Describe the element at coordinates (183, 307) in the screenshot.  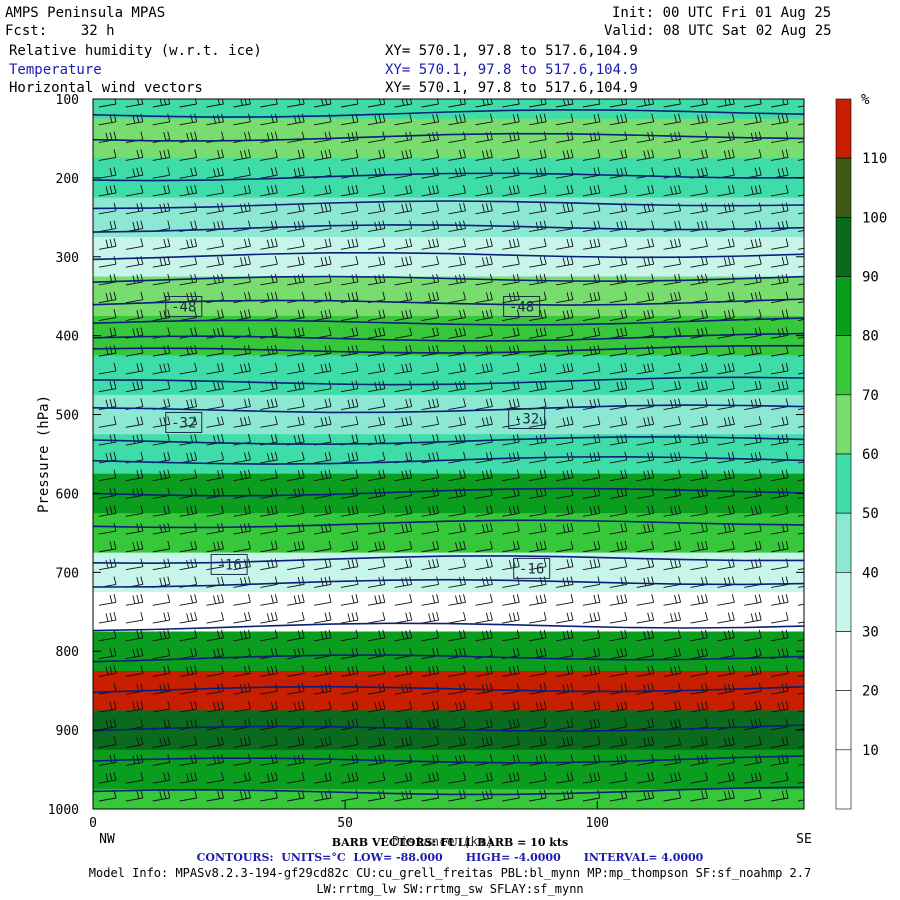
I see `contour-label: -48` at that location.